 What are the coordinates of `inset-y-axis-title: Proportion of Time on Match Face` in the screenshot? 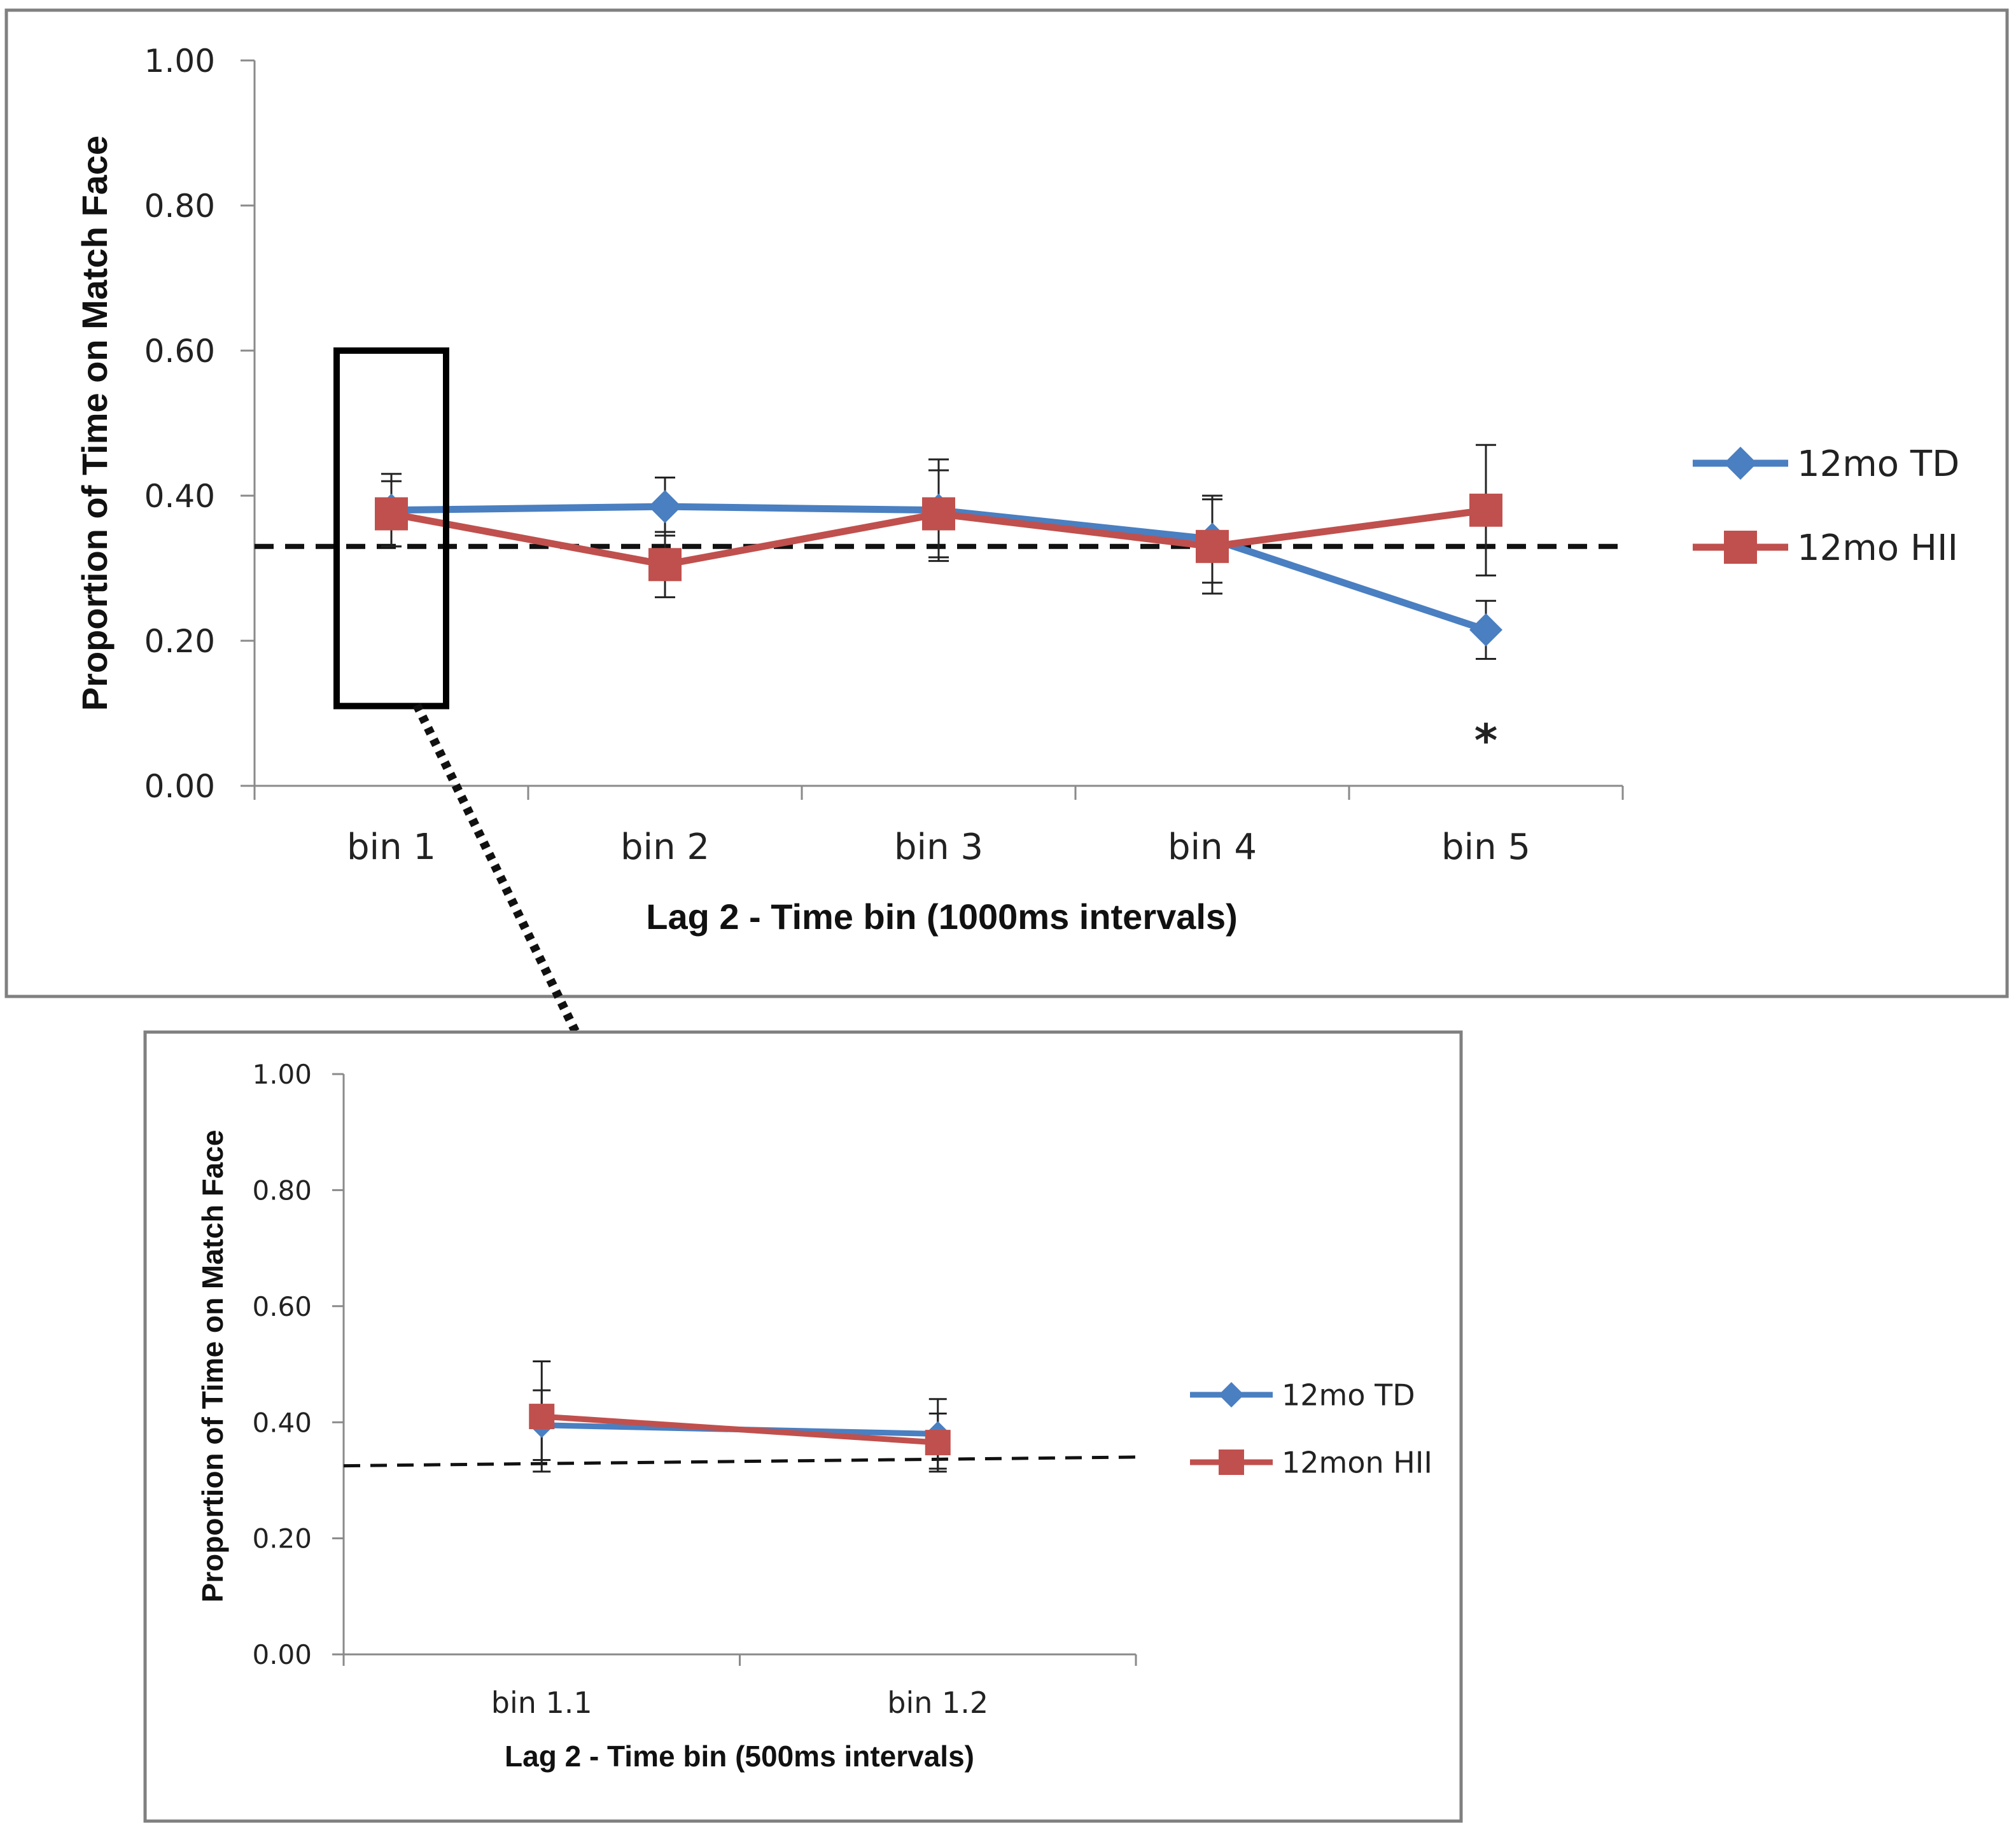 It's located at (212, 1366).